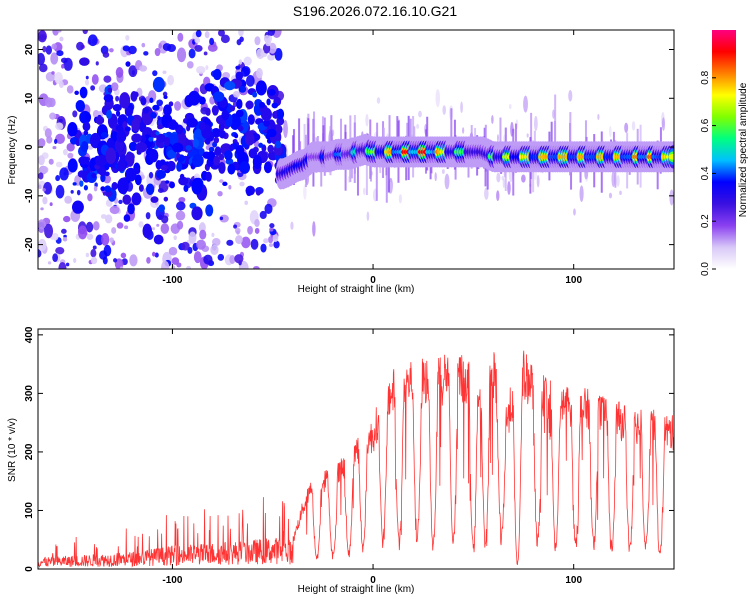  I want to click on figure-title: S196.2026.072.16.10.G21, so click(375, 11).